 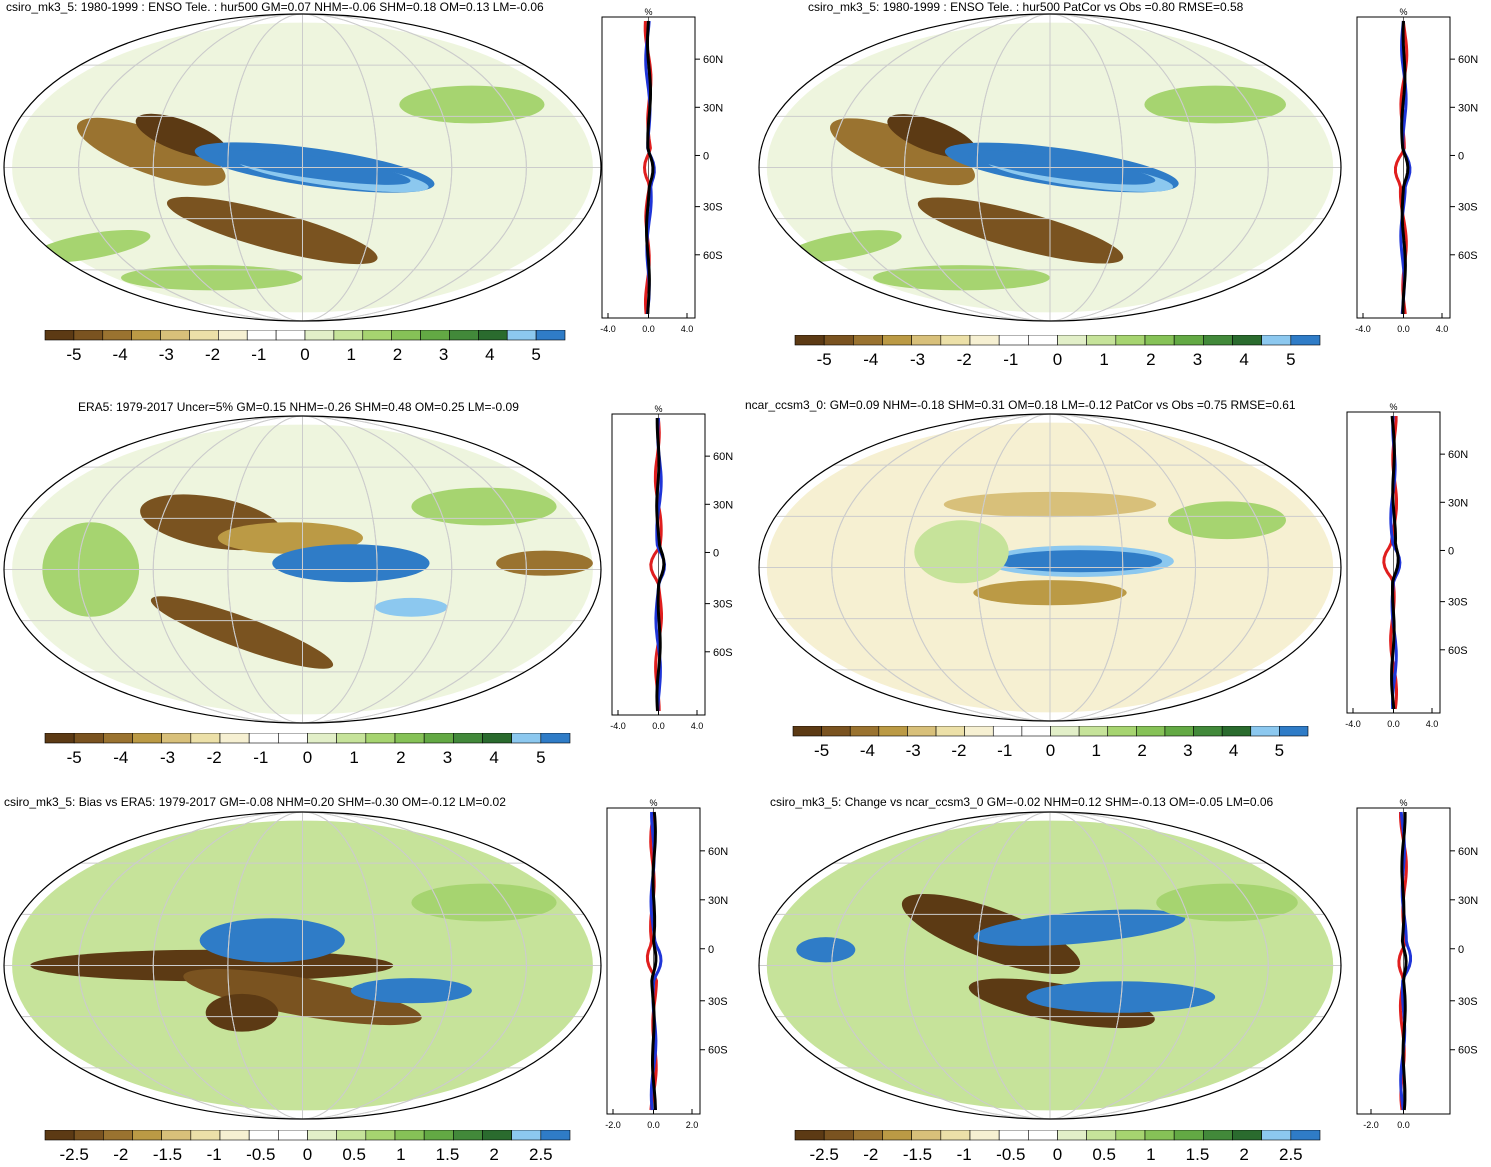 What do you see at coordinates (1406, 565) in the screenshot?
I see `zonal-profile-ncar: % 60N 30N 0 30S 60S -4.0 0.0 4.0` at bounding box center [1406, 565].